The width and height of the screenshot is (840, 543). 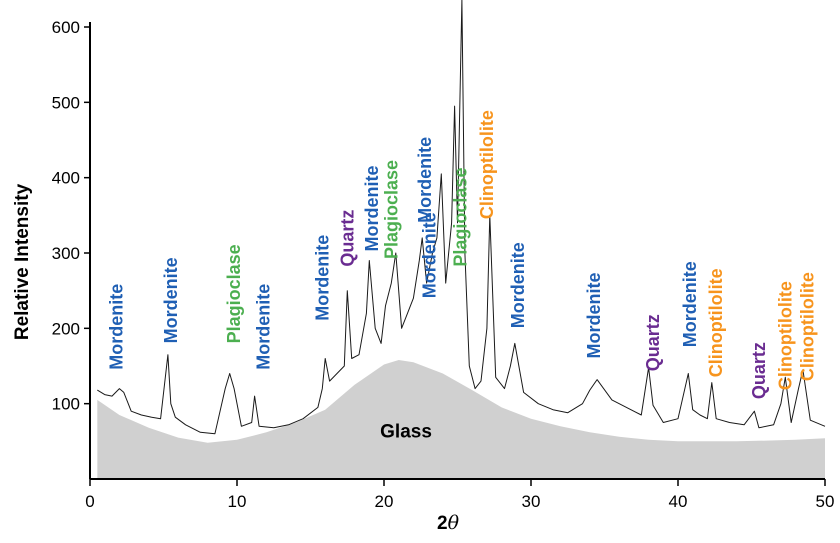 What do you see at coordinates (531, 501) in the screenshot?
I see `x-tick-label: 30` at bounding box center [531, 501].